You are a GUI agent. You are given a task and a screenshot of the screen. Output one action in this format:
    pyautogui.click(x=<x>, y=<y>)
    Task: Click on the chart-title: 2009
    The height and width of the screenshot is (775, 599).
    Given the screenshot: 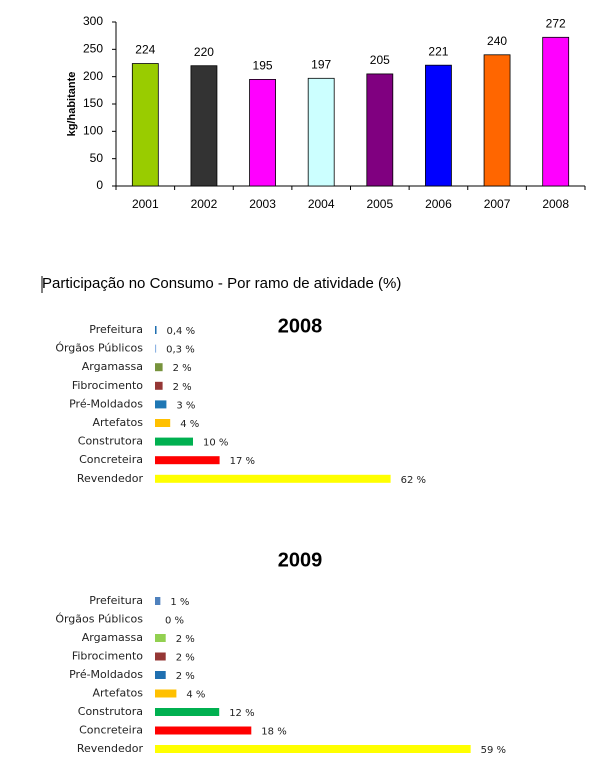 What is the action you would take?
    pyautogui.click(x=300, y=560)
    